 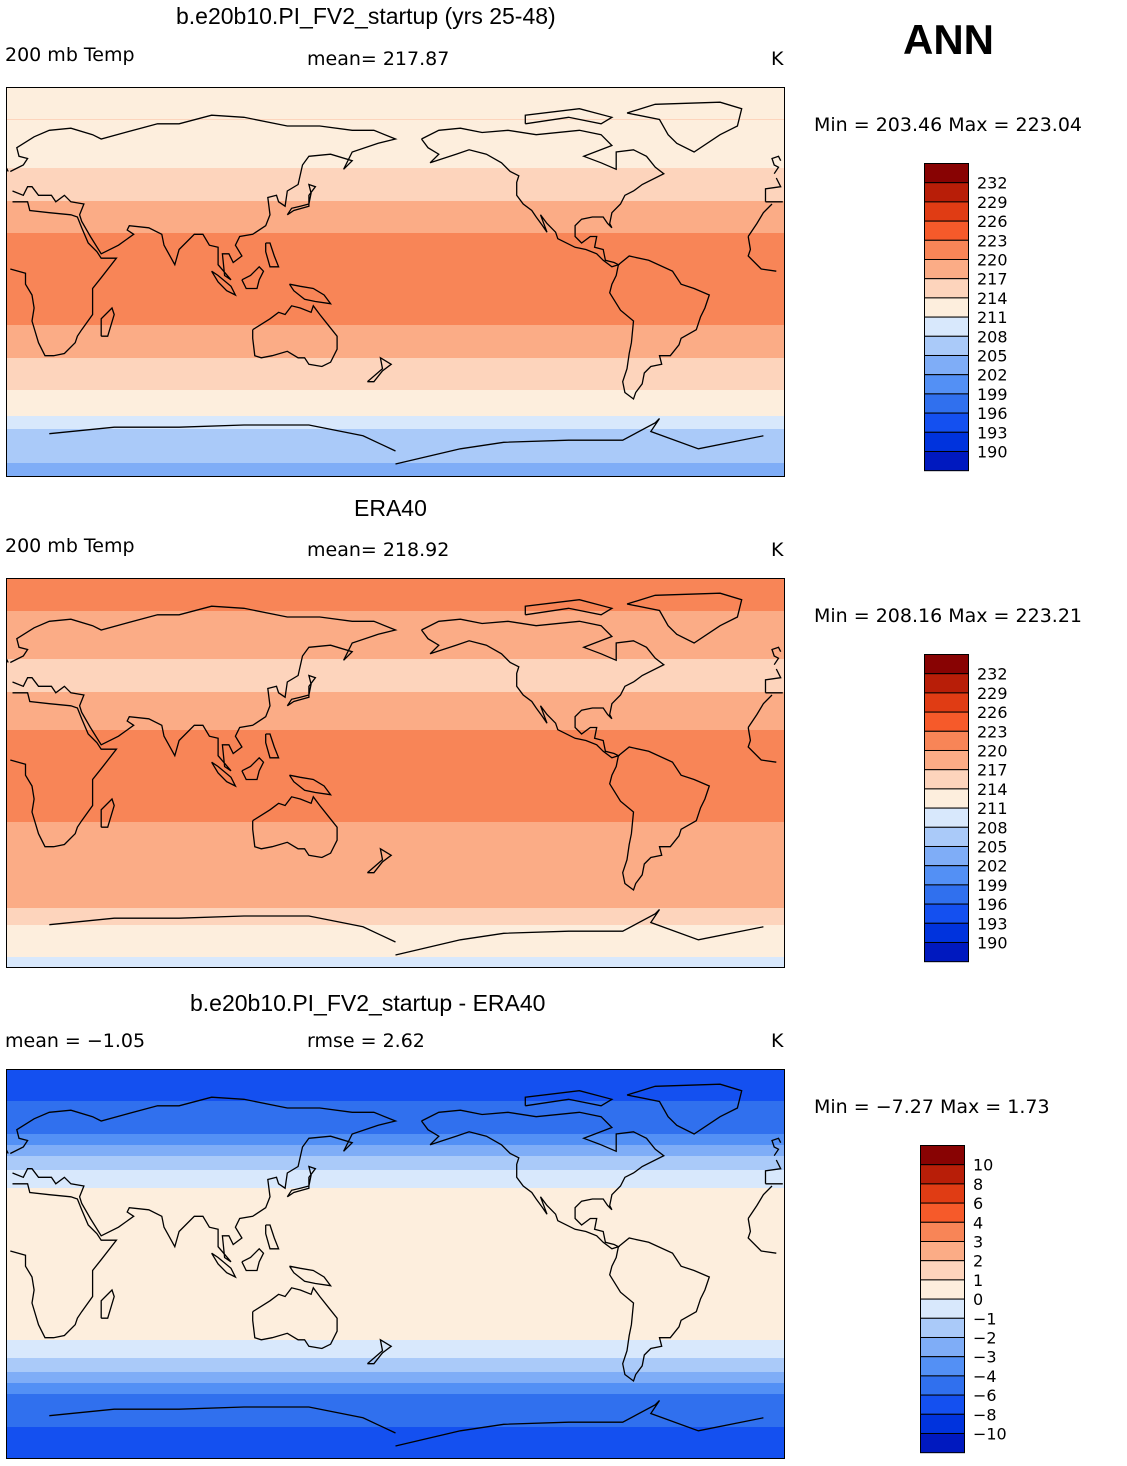 What do you see at coordinates (579, 441) in the screenshot?
I see `coastline-antarctica` at bounding box center [579, 441].